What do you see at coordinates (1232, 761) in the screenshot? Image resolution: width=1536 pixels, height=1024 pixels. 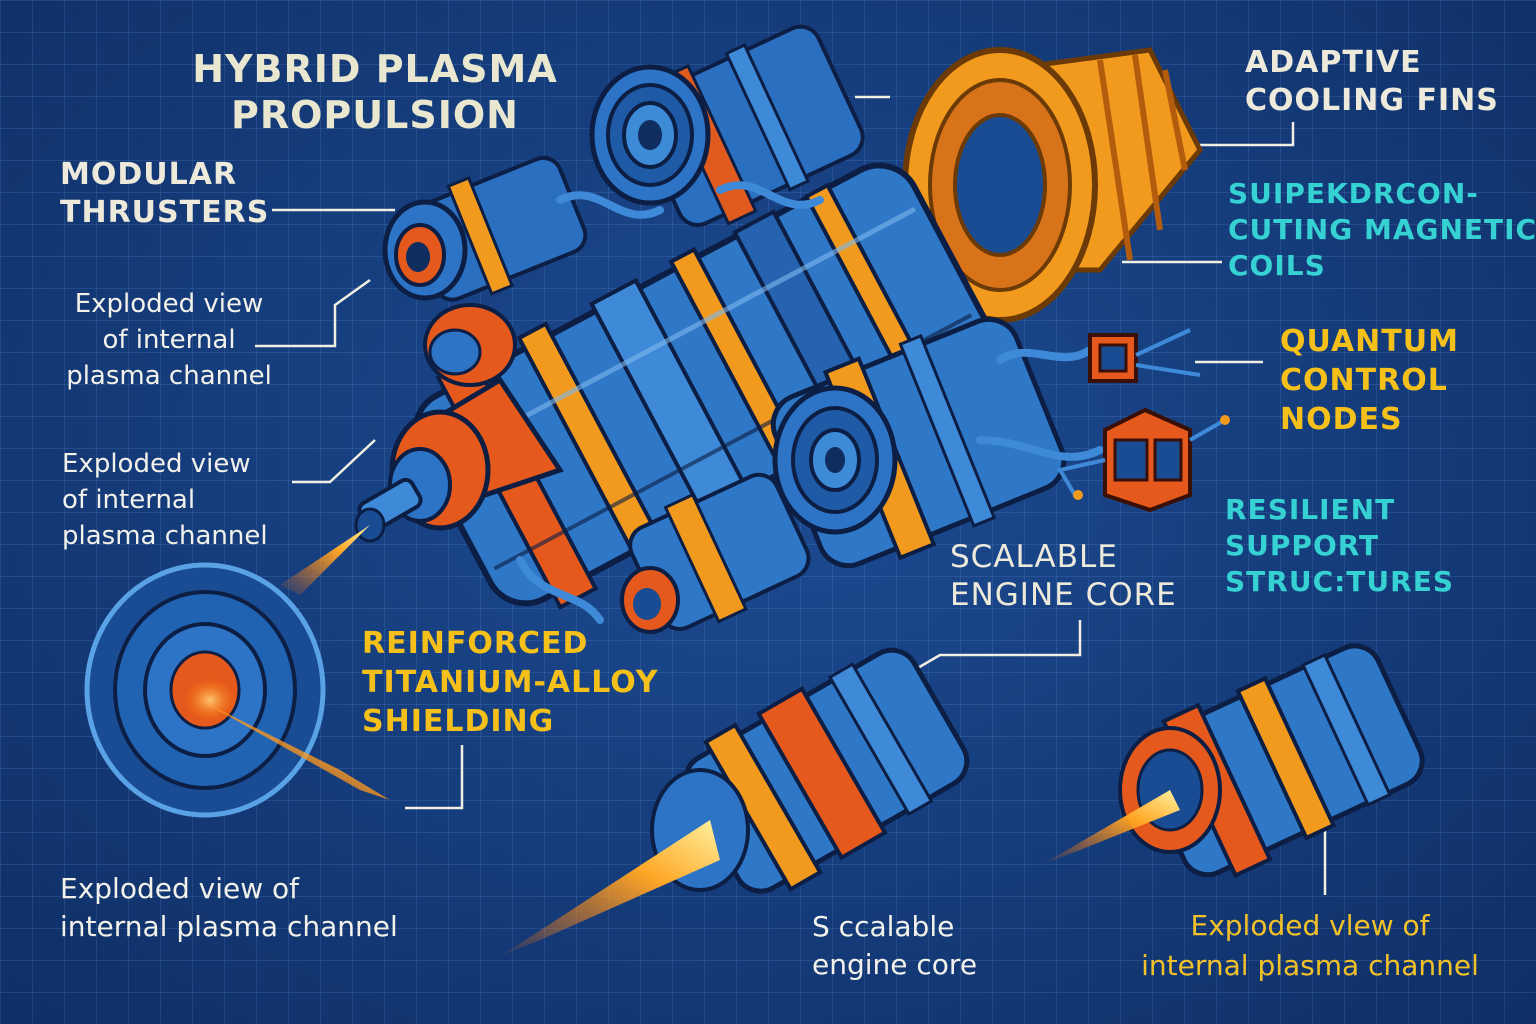 I see `exploded-view-right` at bounding box center [1232, 761].